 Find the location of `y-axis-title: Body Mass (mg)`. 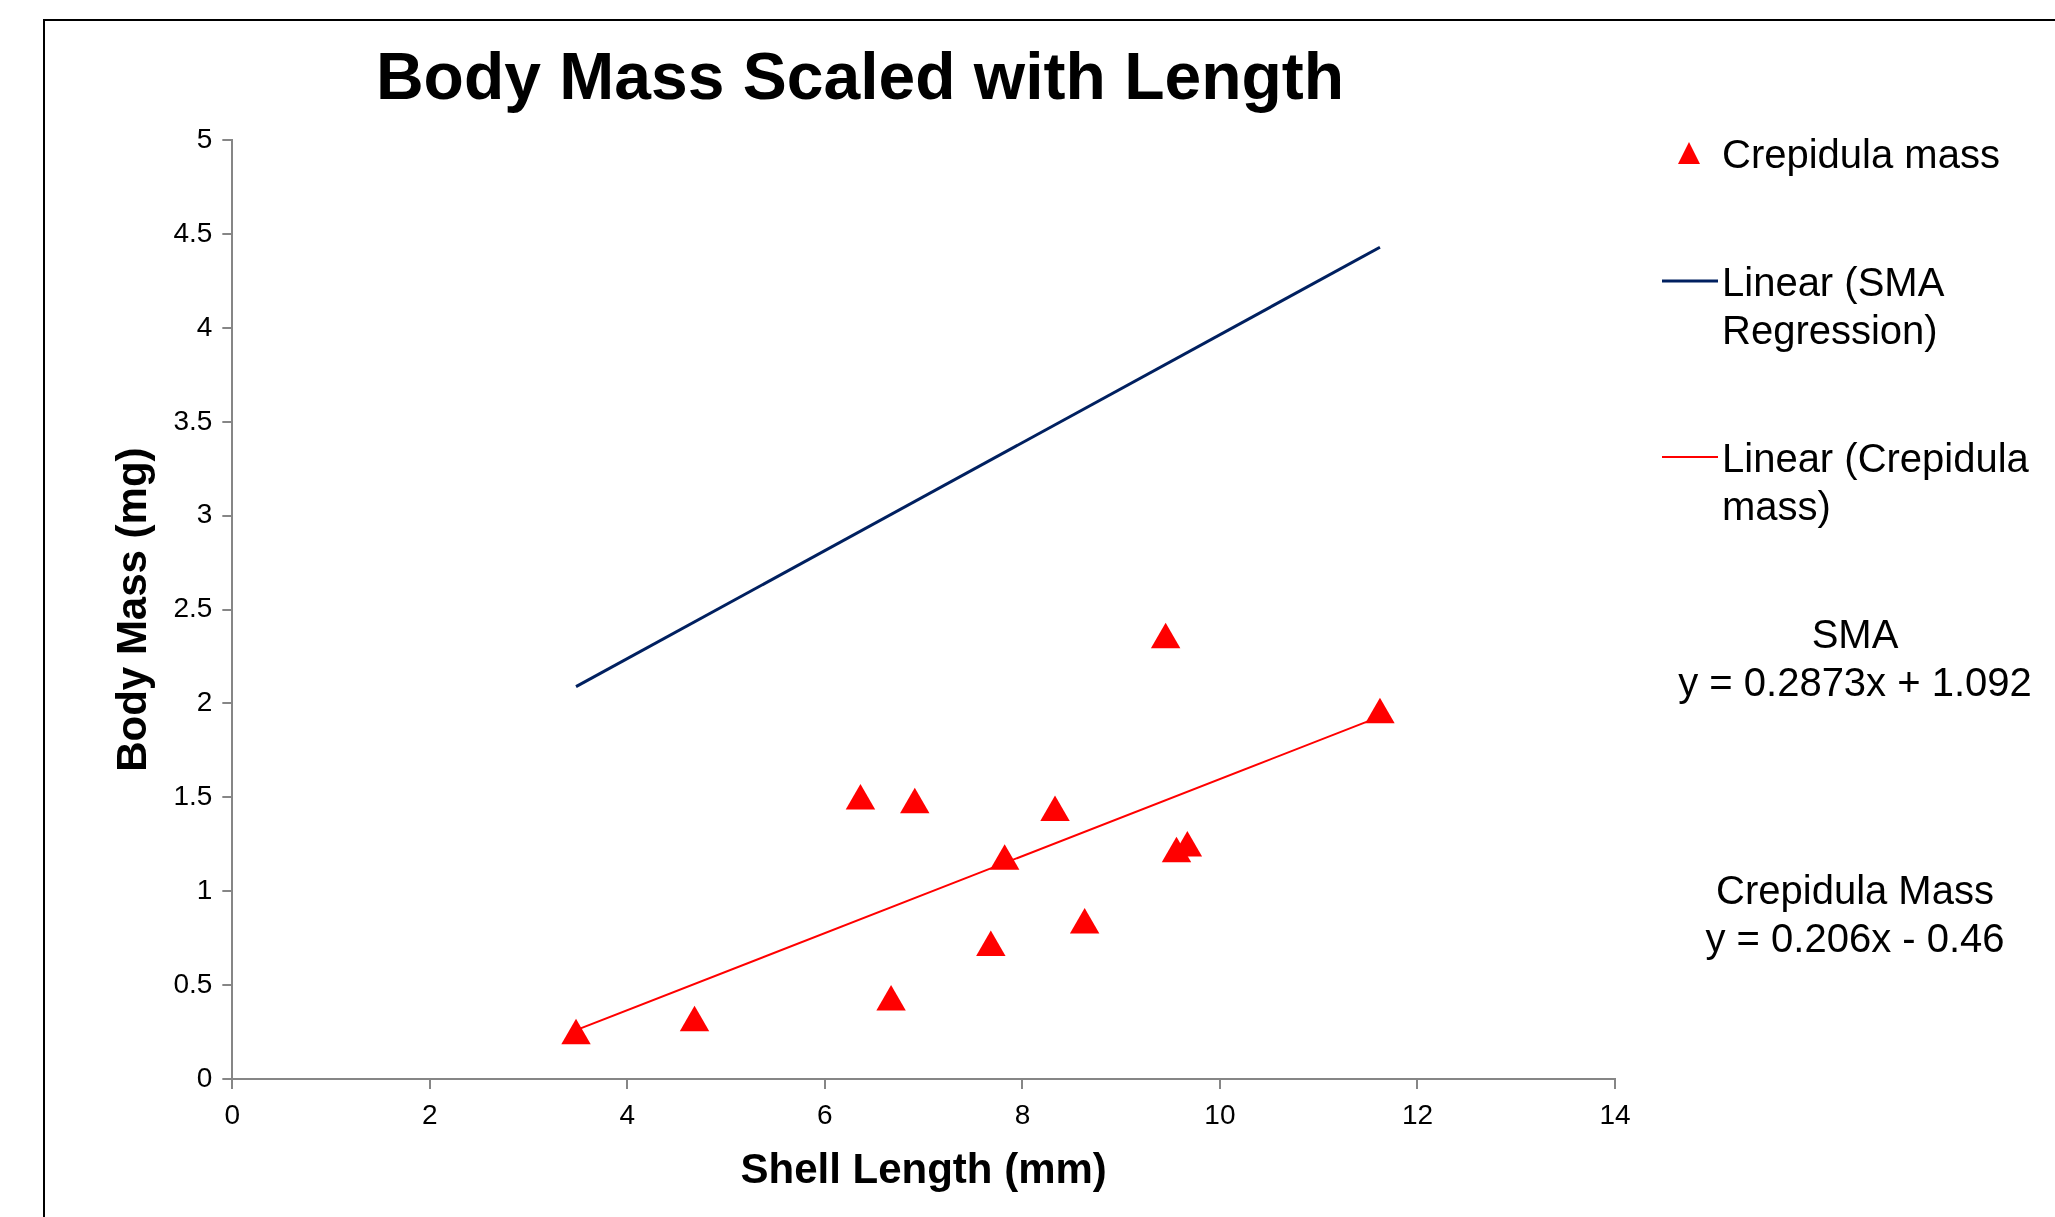

y-axis-title: Body Mass (mg) is located at coordinates (131, 609).